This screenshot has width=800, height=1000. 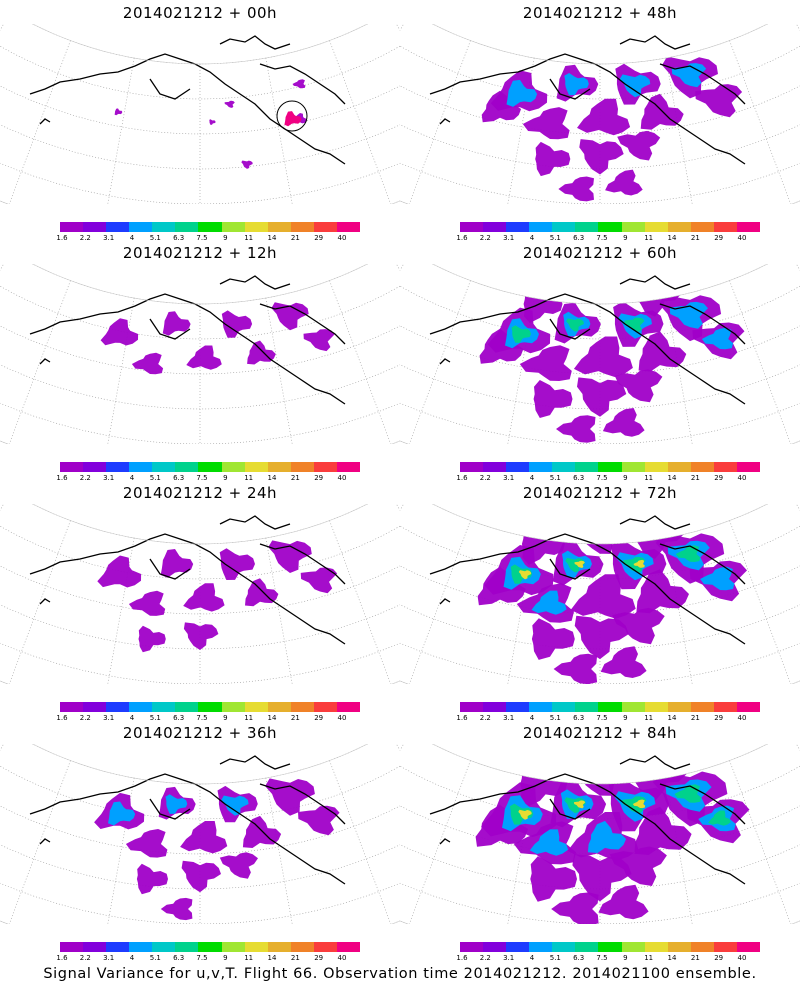 What do you see at coordinates (200, 13) in the screenshot?
I see `panel-title: 2014021212 + 00h` at bounding box center [200, 13].